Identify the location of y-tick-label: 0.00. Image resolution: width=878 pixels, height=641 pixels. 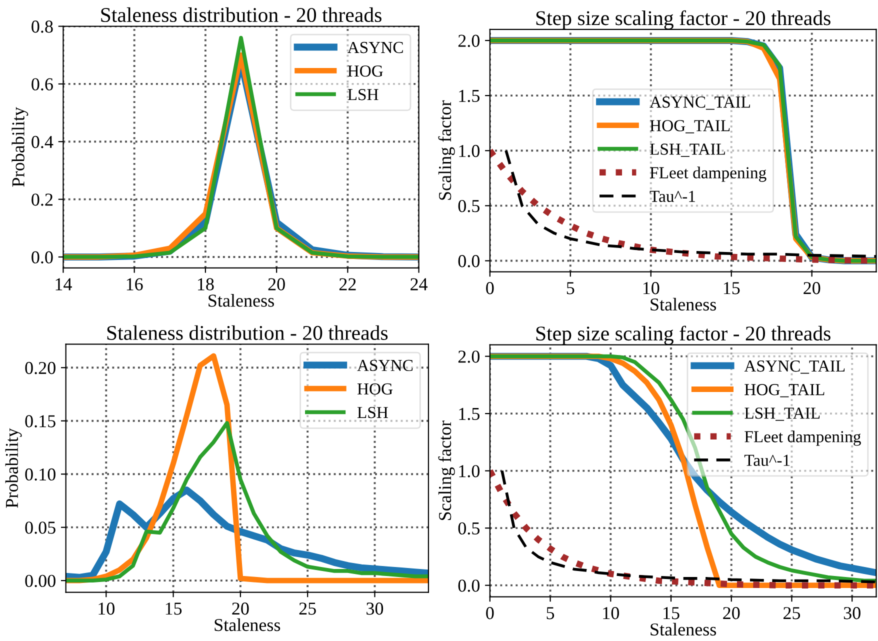
(40, 581).